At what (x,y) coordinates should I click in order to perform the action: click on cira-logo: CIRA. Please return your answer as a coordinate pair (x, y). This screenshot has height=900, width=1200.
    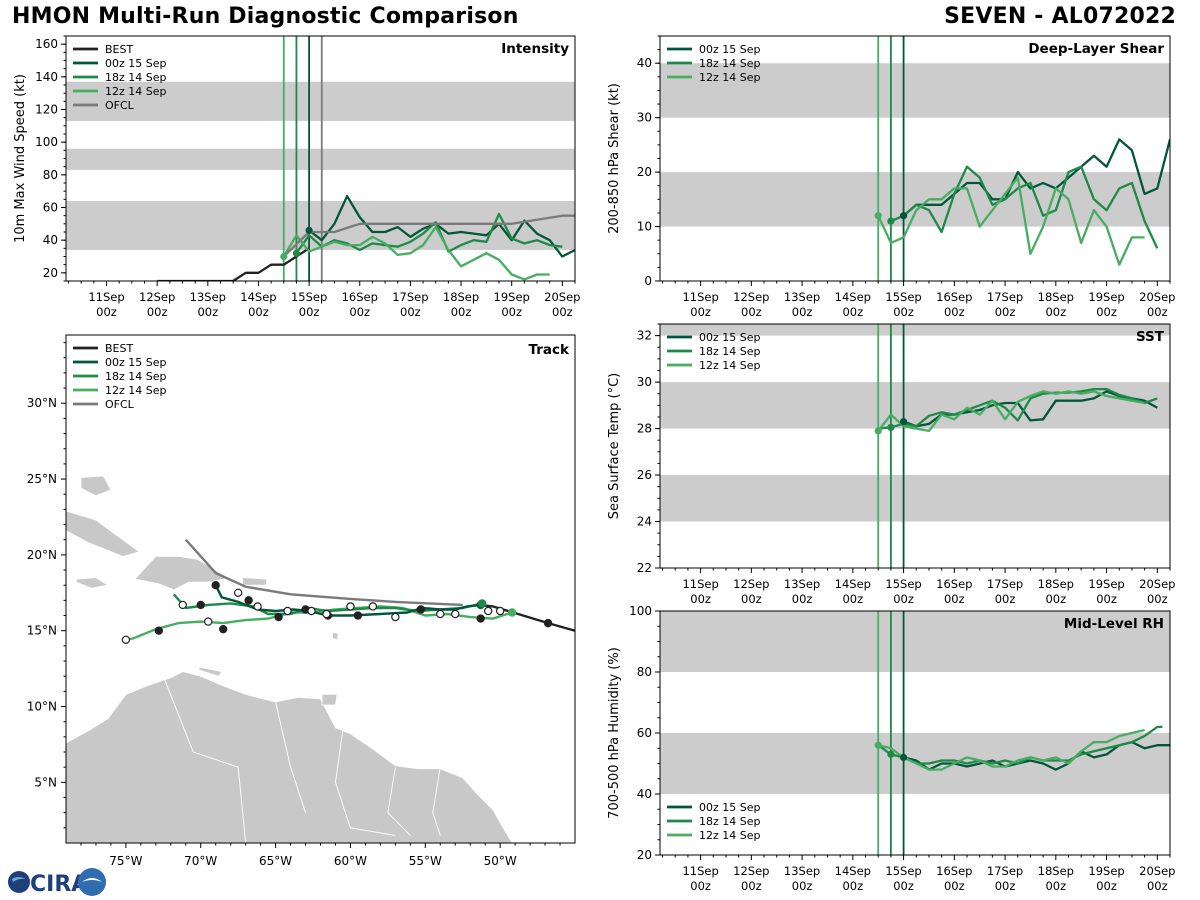
    Looking at the image, I should click on (57, 882).